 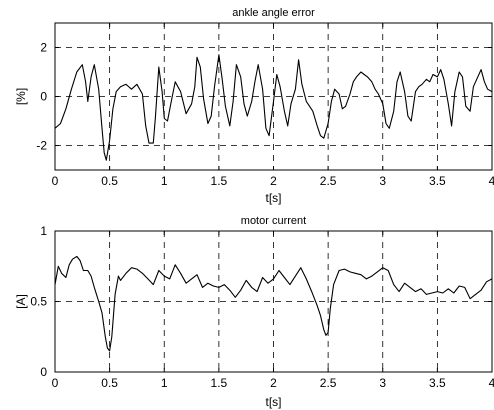 What do you see at coordinates (43, 48) in the screenshot?
I see `y-tick-label: 2` at bounding box center [43, 48].